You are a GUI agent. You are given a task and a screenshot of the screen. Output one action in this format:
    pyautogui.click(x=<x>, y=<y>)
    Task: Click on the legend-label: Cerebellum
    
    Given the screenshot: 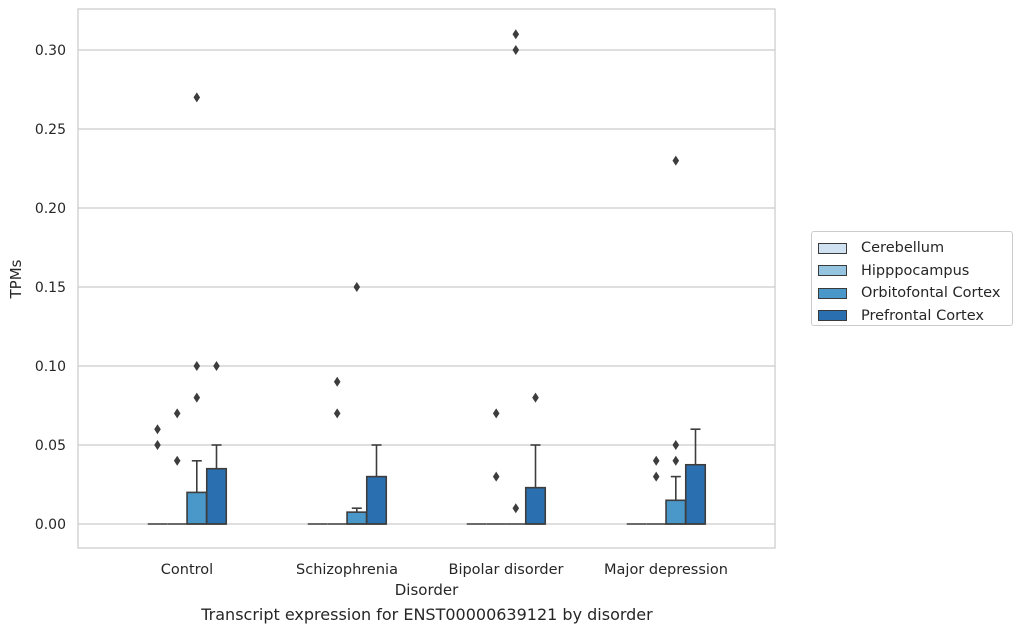 What is the action you would take?
    pyautogui.click(x=903, y=248)
    